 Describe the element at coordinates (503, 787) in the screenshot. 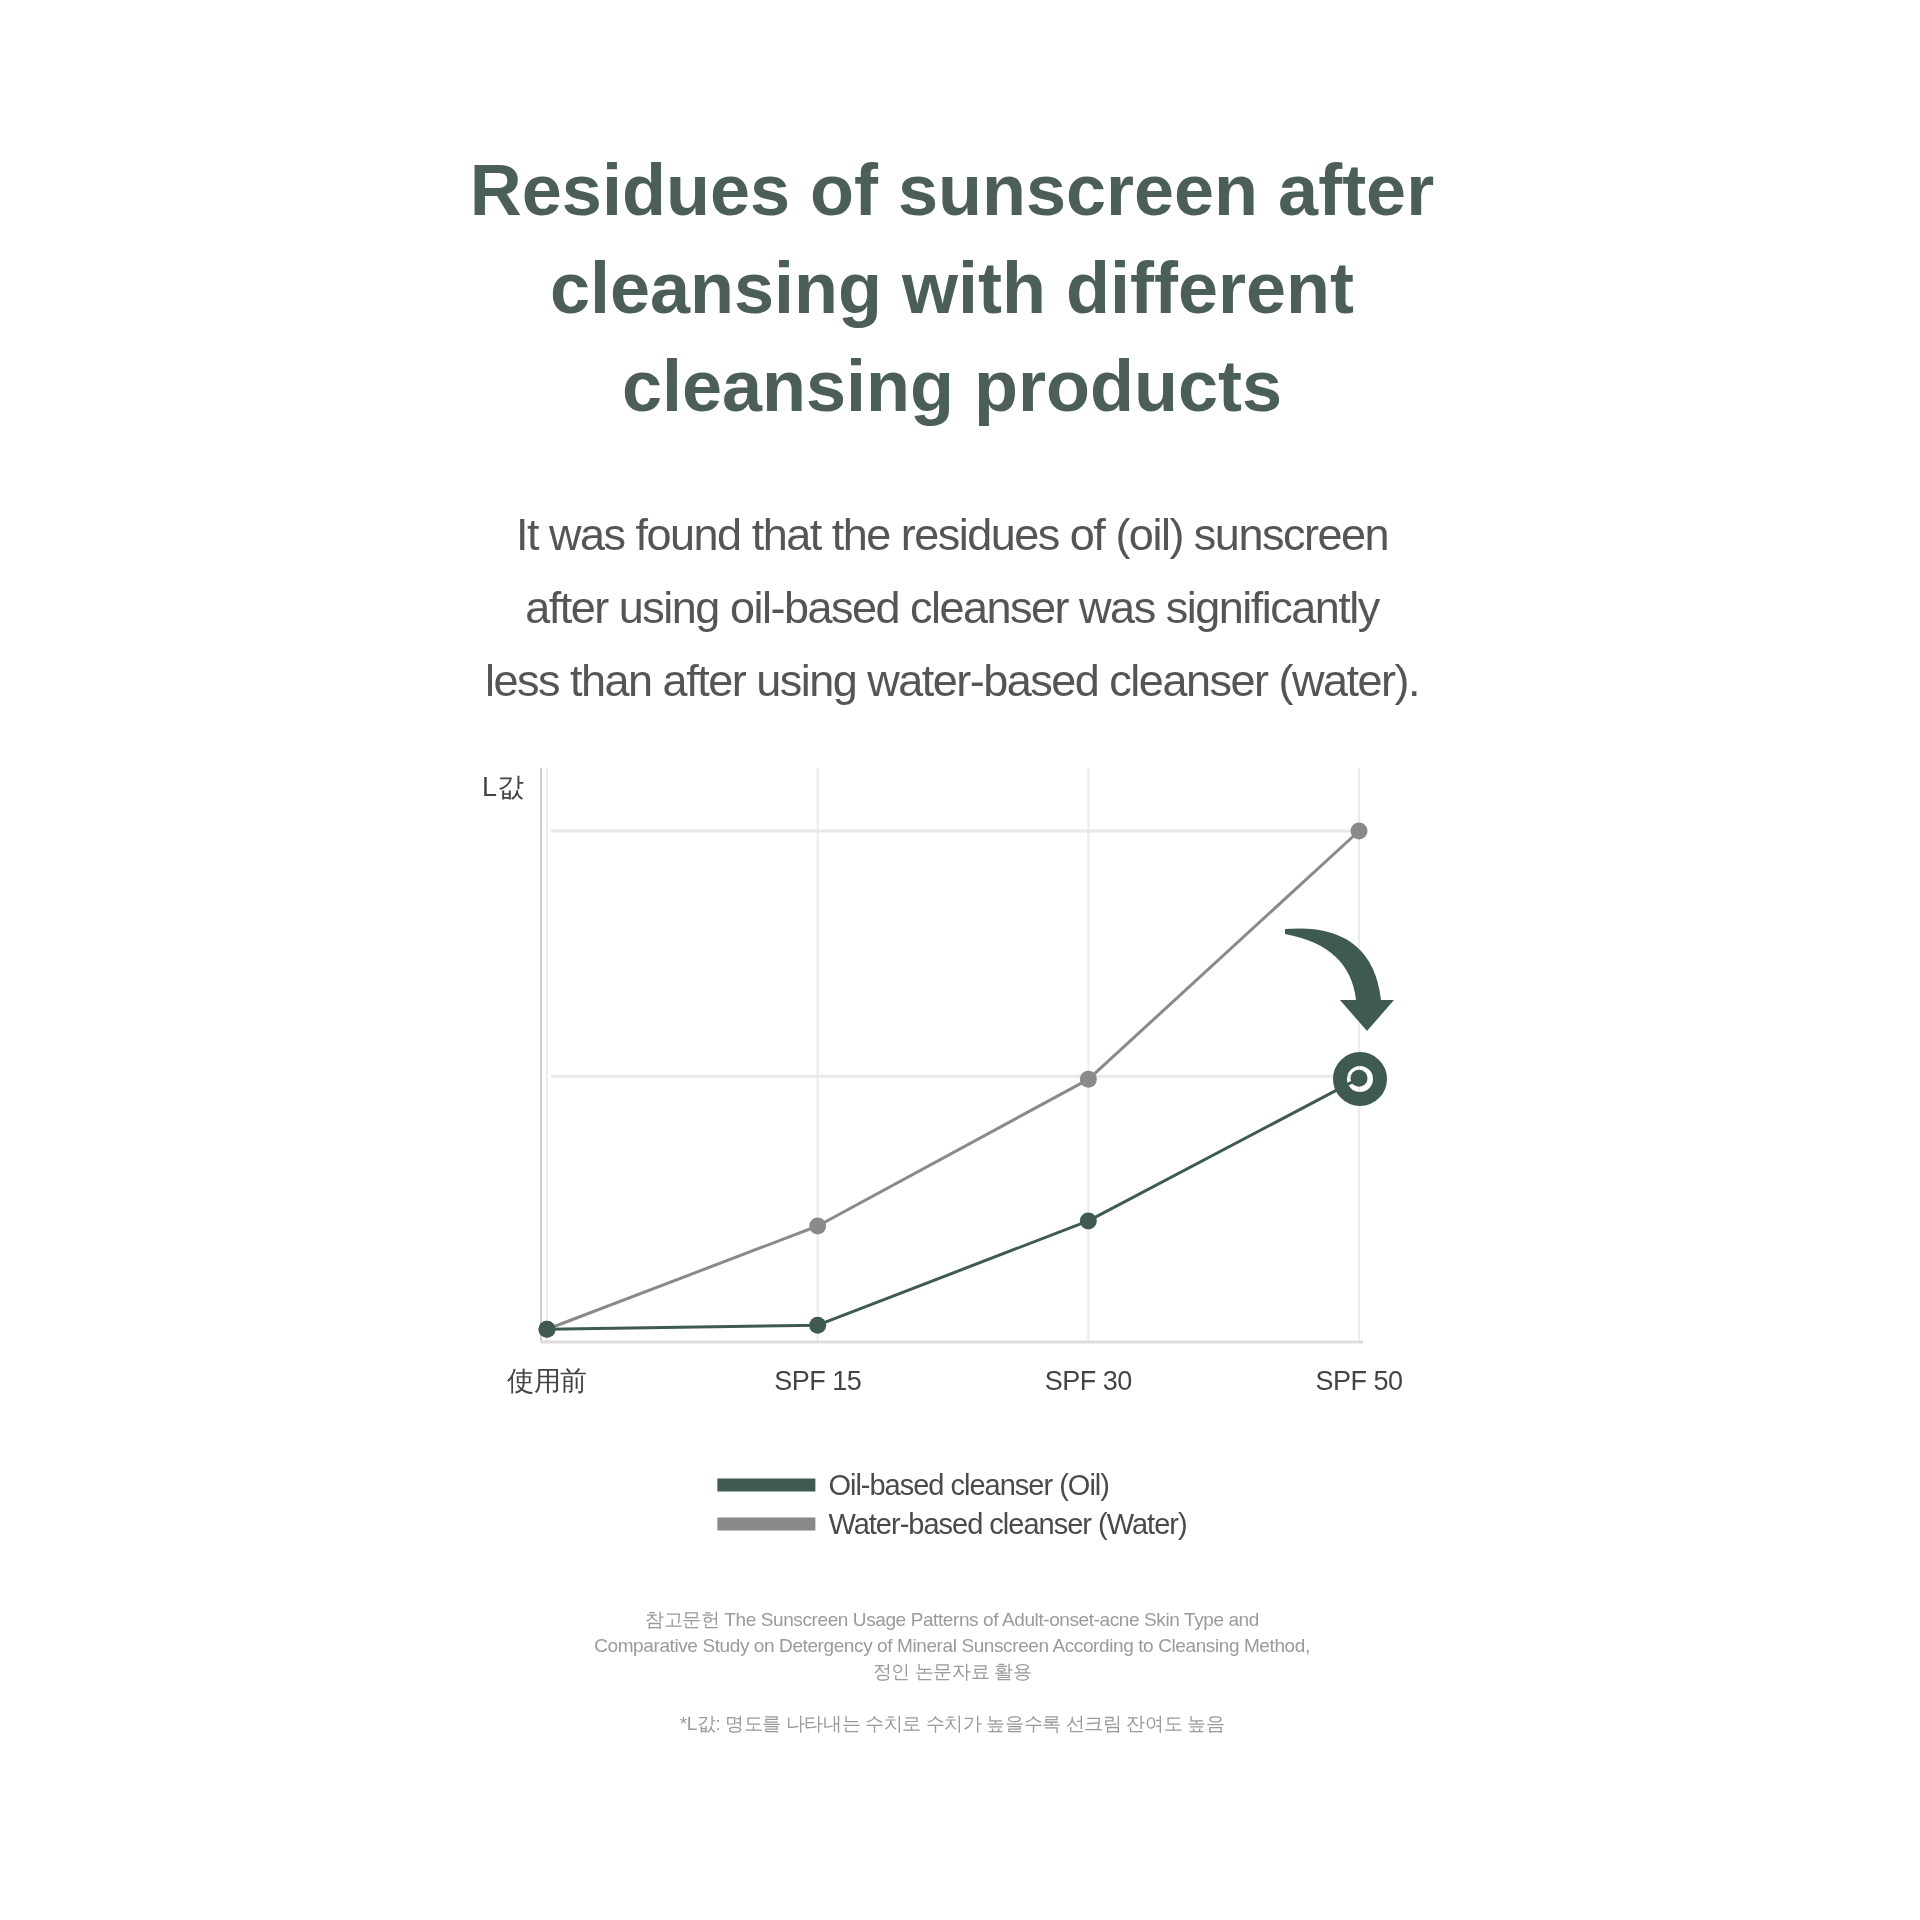

I see `y-axis-title: L값` at that location.